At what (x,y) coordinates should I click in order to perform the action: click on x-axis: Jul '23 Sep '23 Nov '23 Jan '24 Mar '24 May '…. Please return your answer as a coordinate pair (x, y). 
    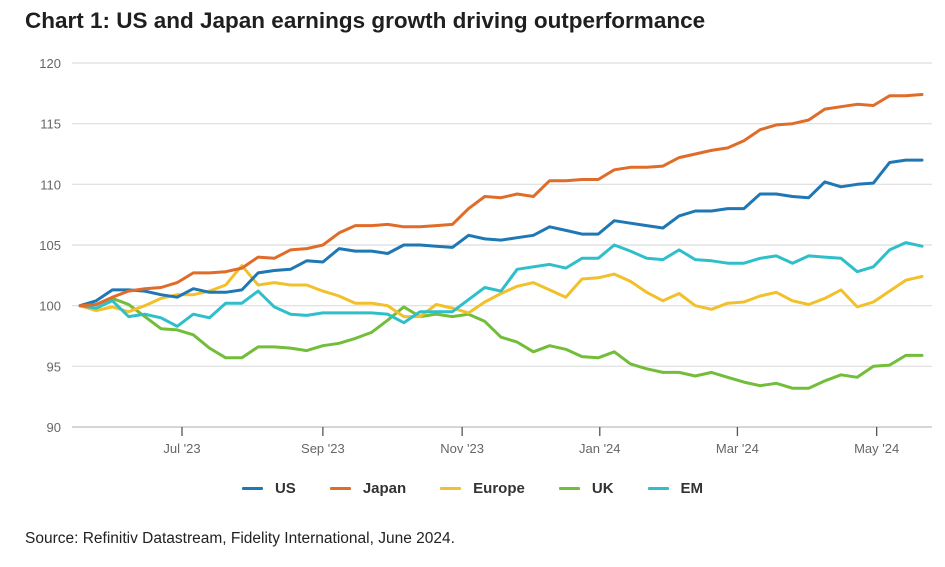
    Looking at the image, I should click on (531, 441).